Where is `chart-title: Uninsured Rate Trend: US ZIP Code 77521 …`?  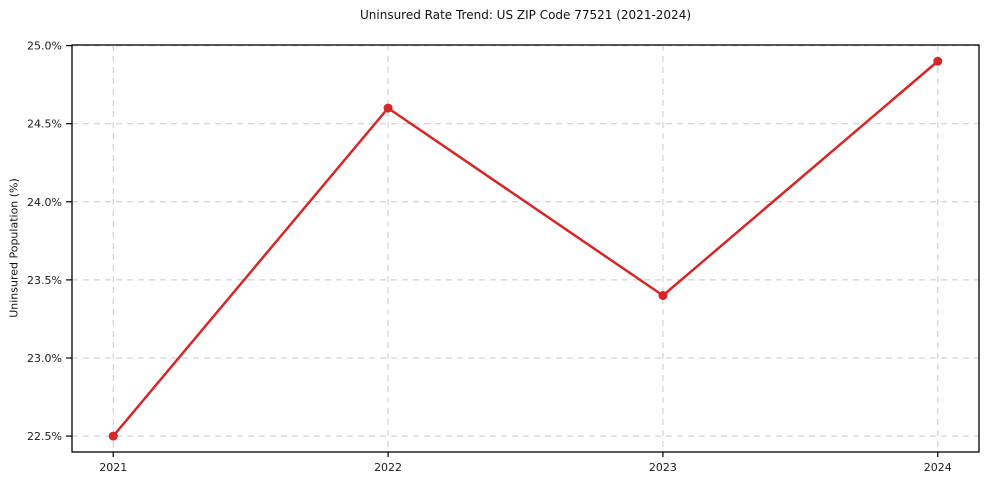 chart-title: Uninsured Rate Trend: US ZIP Code 77521 … is located at coordinates (525, 15).